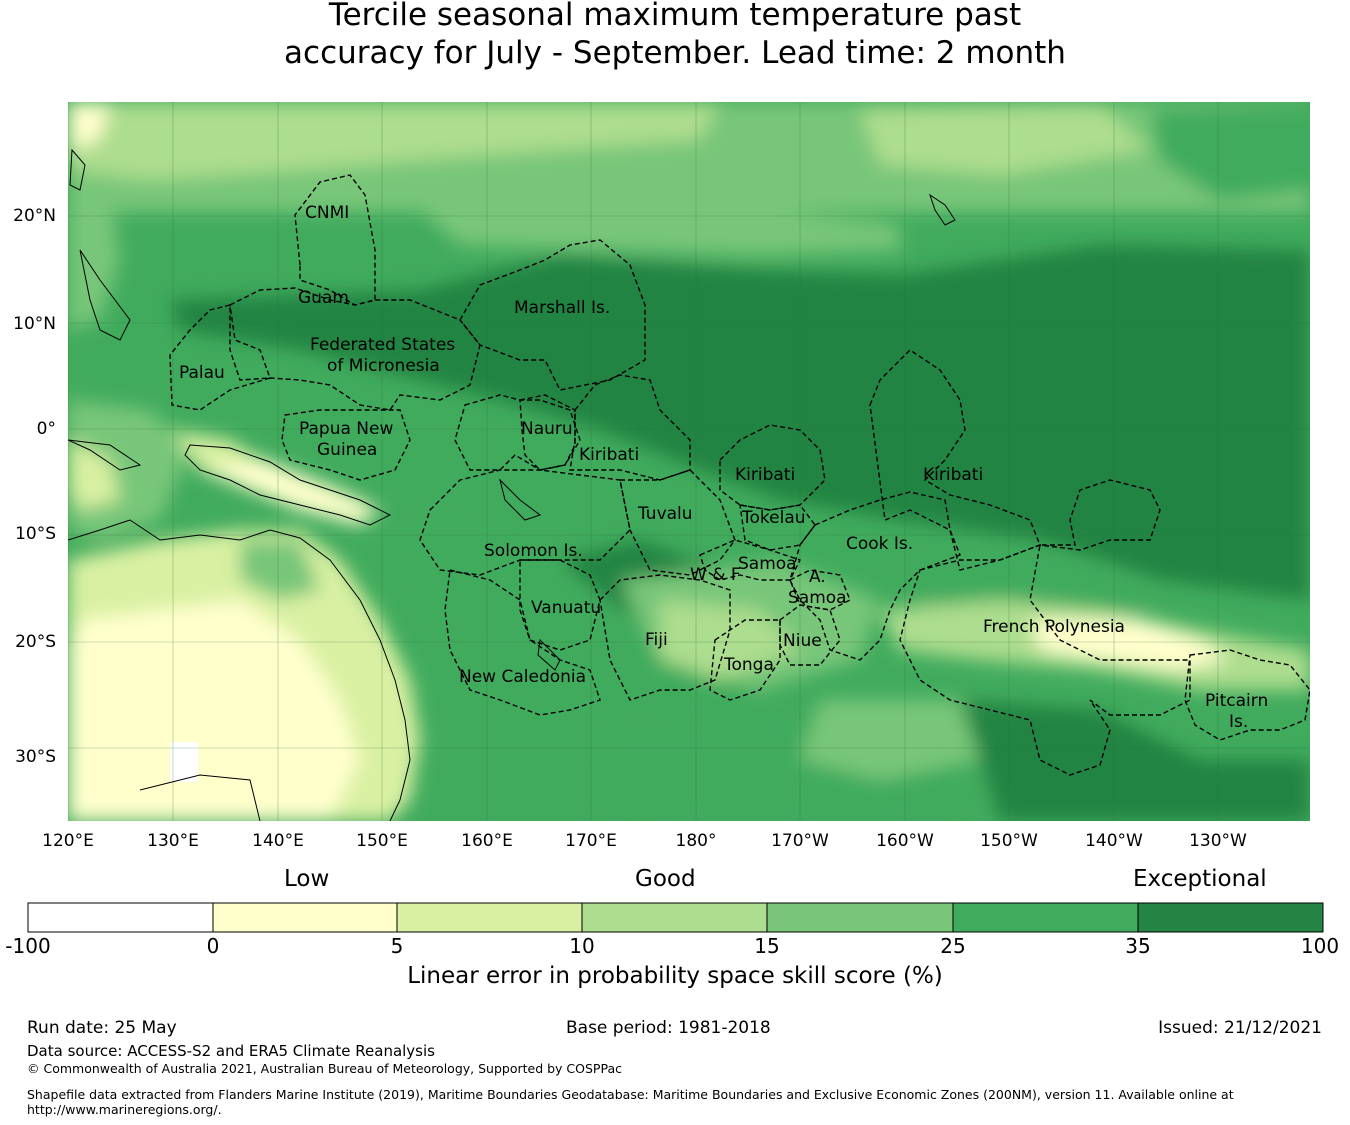  What do you see at coordinates (800, 841) in the screenshot?
I see `lon-label: 170°W` at bounding box center [800, 841].